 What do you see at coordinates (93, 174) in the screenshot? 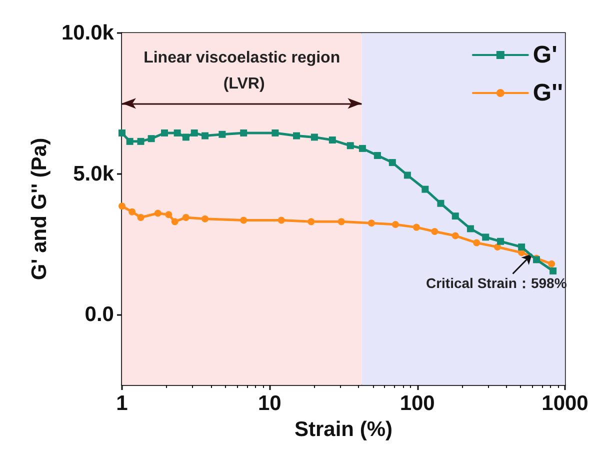
I see `y-tick-label: 5.0k` at bounding box center [93, 174].